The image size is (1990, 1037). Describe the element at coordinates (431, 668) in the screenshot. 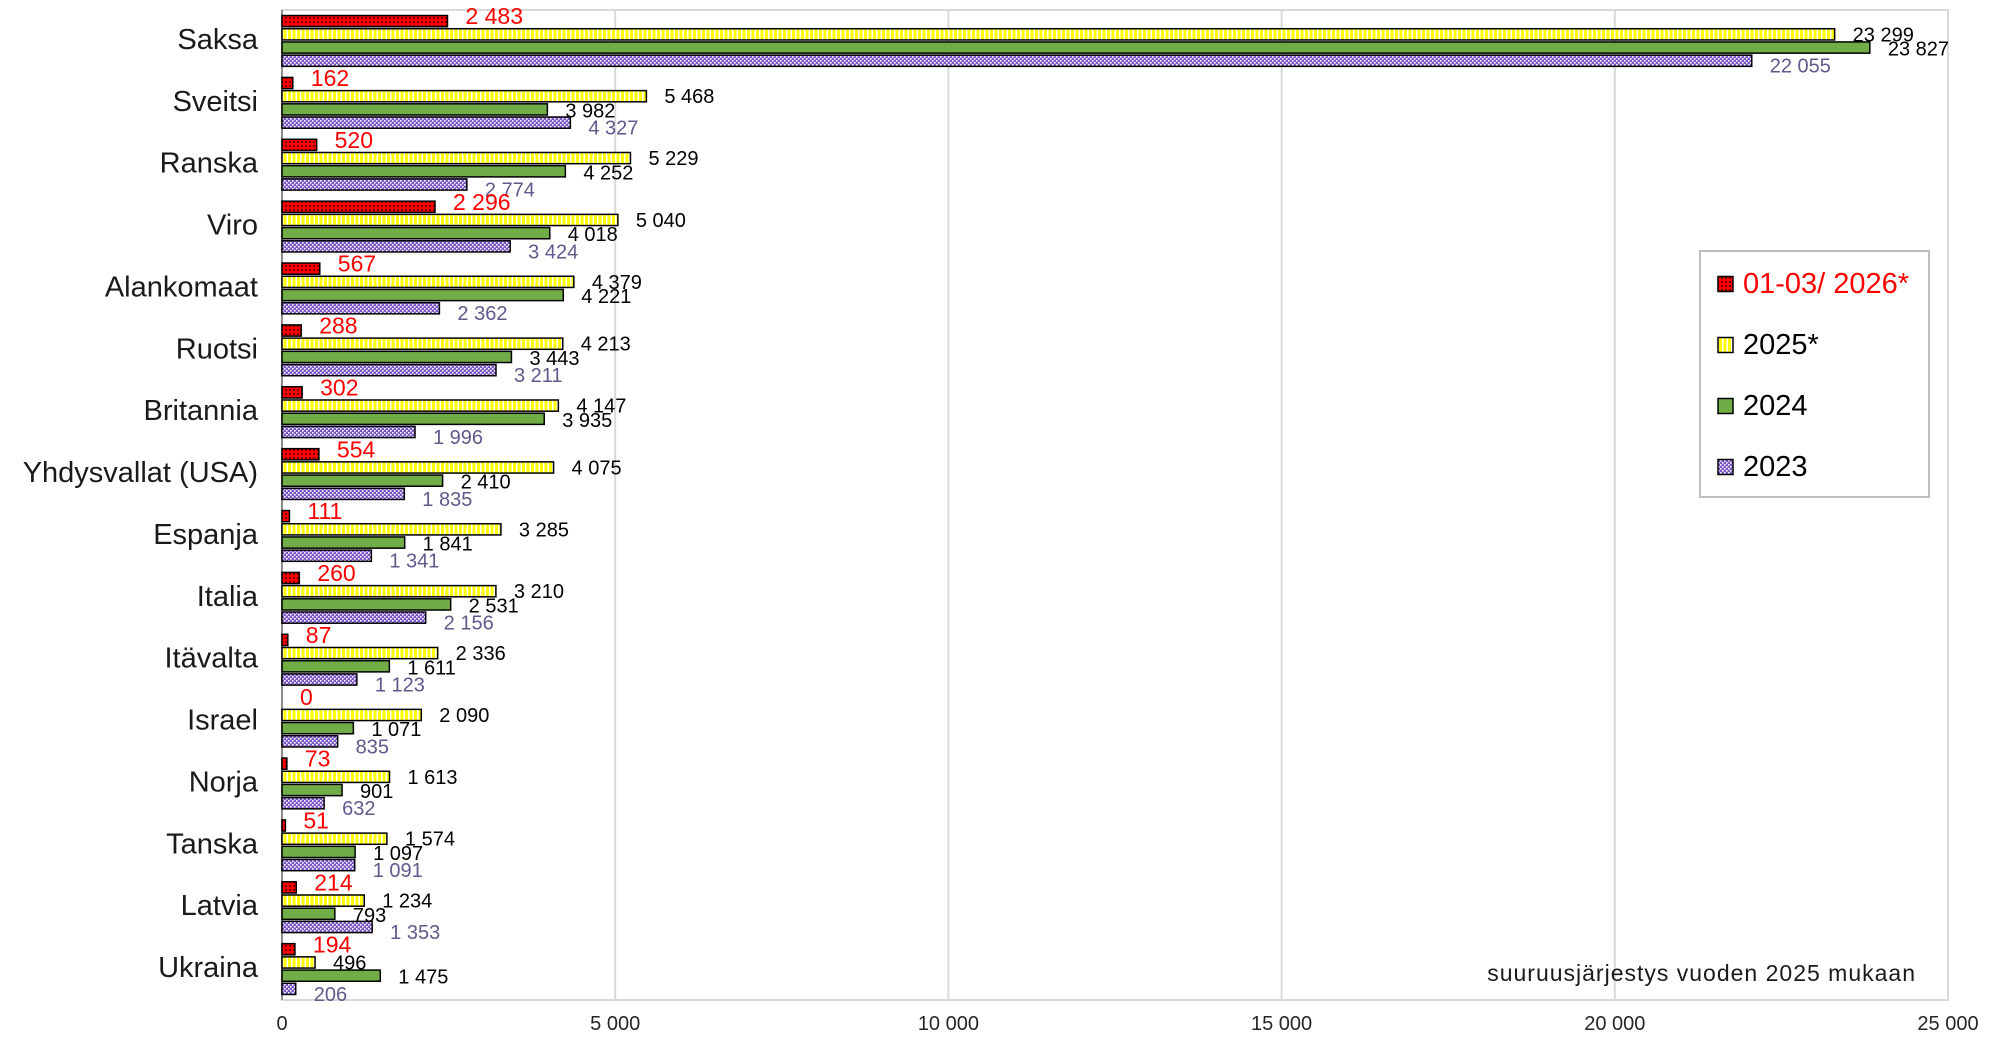

I see `data-label-itavalta-2024: 1 611` at that location.